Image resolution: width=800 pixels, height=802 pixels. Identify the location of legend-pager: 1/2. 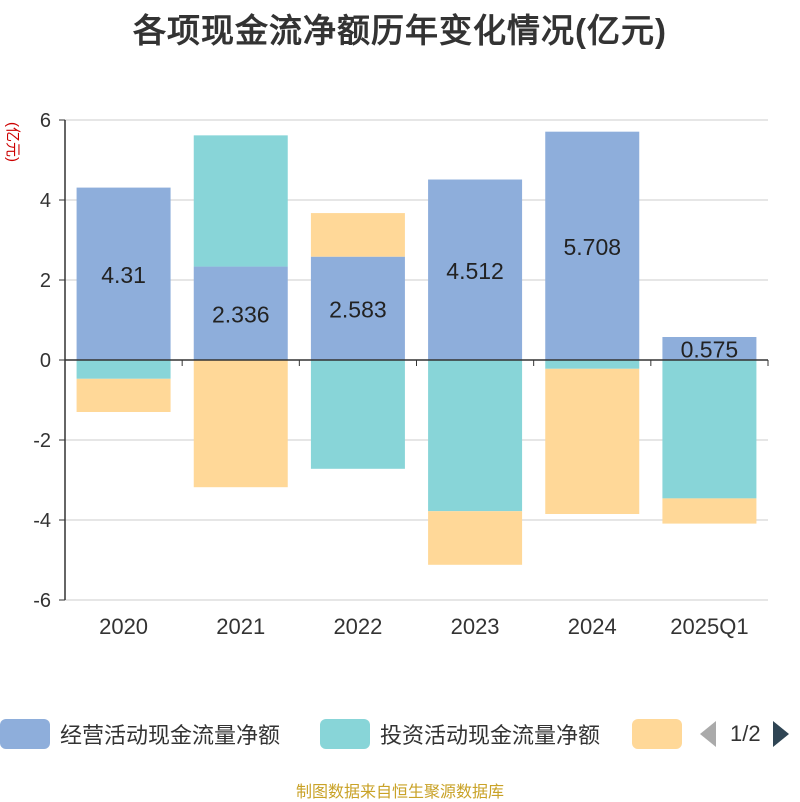
(744, 734).